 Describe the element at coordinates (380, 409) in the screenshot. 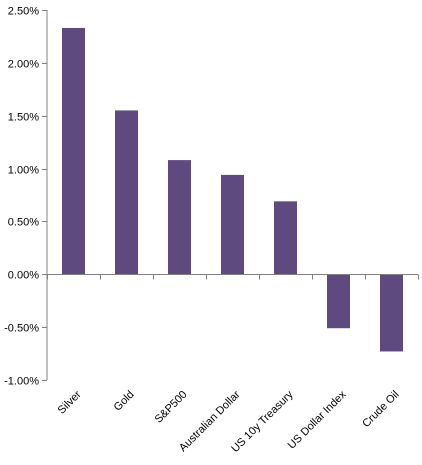

I see `x-category-label: Crude Oil` at that location.